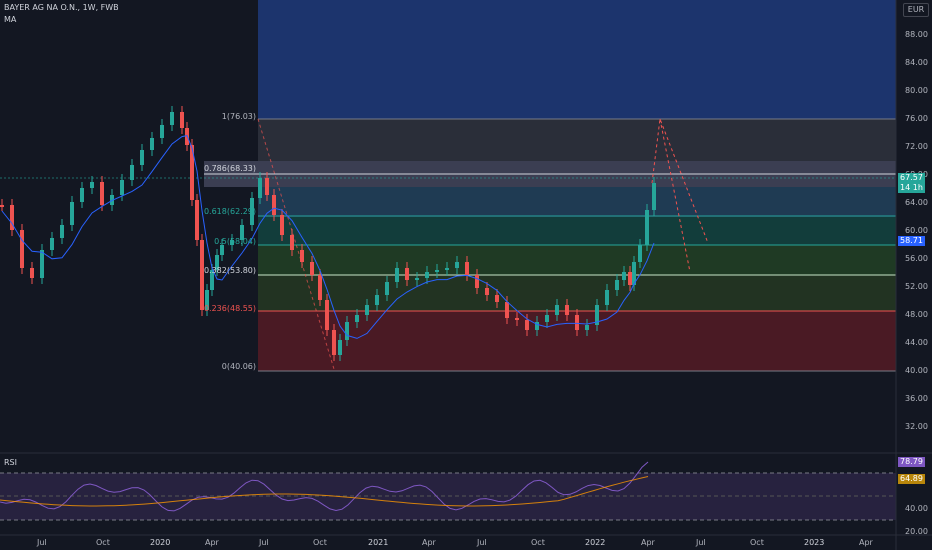 This screenshot has height=550, width=932. What do you see at coordinates (675, 195) in the screenshot?
I see `projection-path-b` at bounding box center [675, 195].